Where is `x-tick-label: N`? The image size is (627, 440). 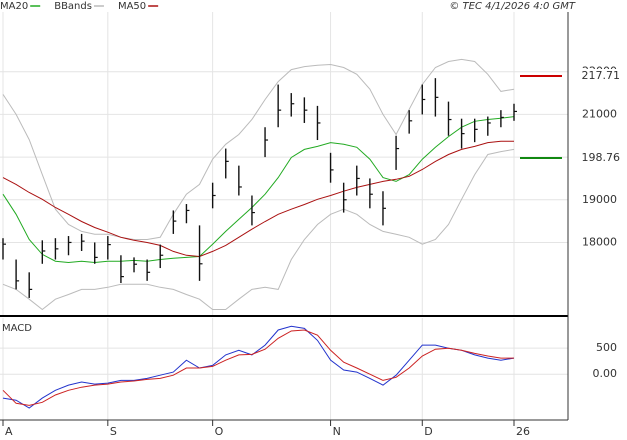
x-tick-label: N is located at coordinates (337, 431).